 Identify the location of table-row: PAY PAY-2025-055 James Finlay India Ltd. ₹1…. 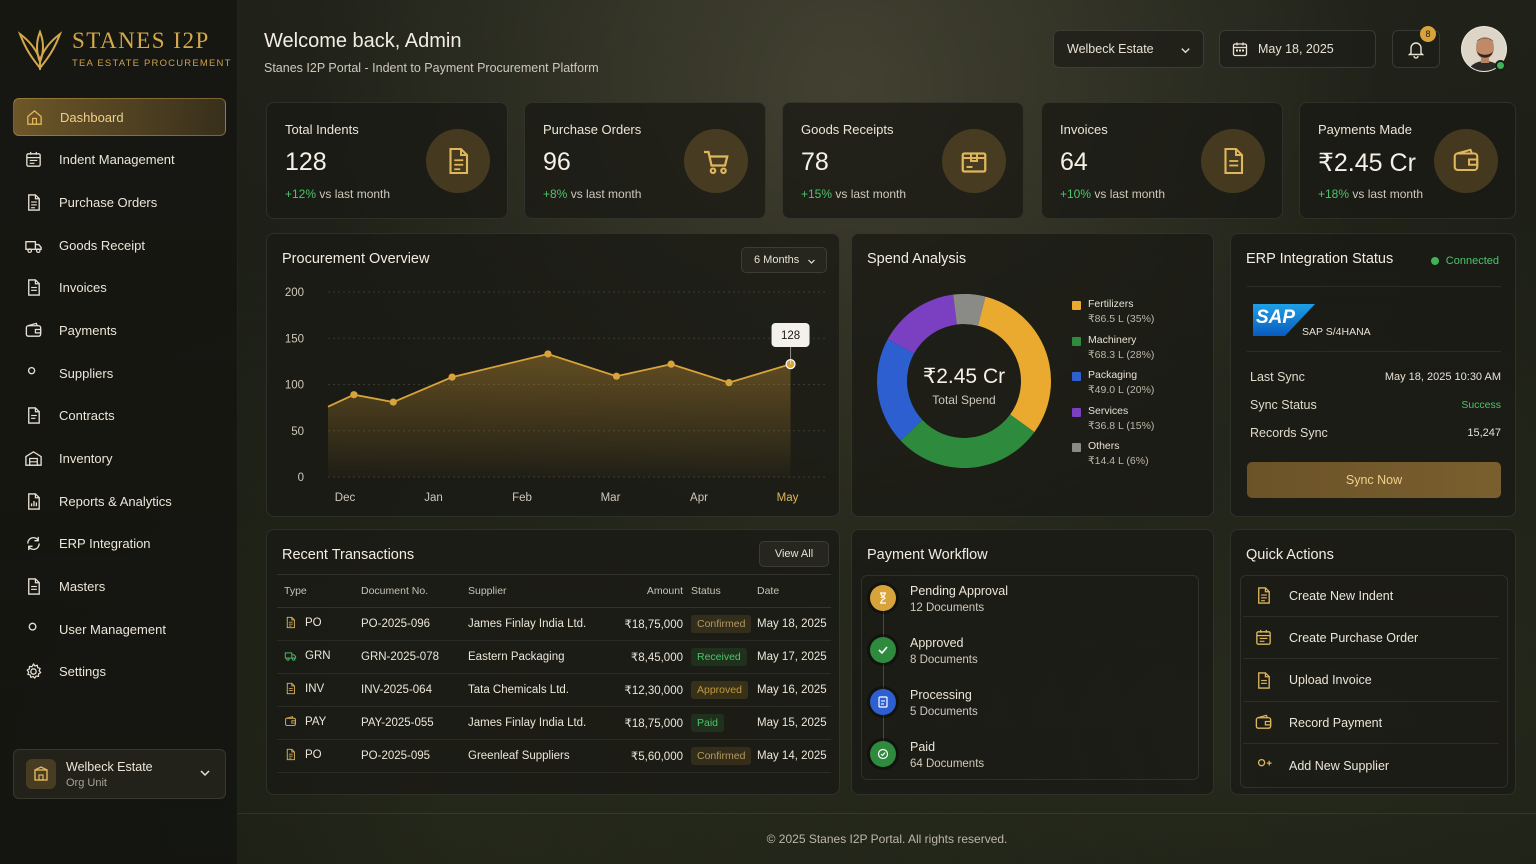
(554, 723).